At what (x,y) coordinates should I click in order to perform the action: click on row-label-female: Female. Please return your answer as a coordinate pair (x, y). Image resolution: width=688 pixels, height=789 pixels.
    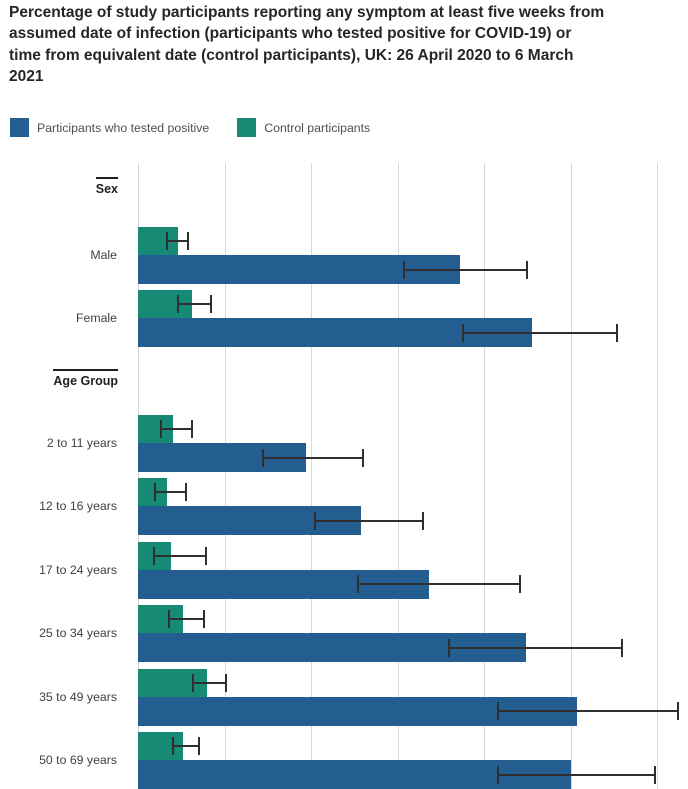
    Looking at the image, I should click on (96, 318).